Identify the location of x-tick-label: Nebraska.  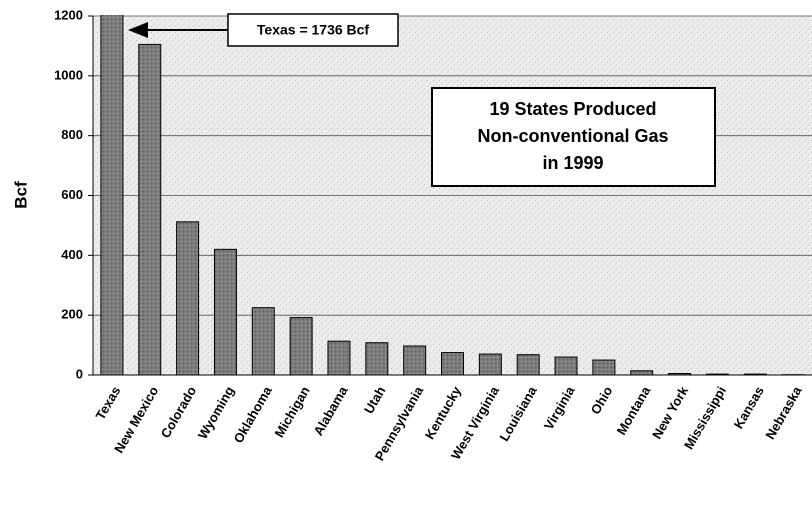
(783, 412).